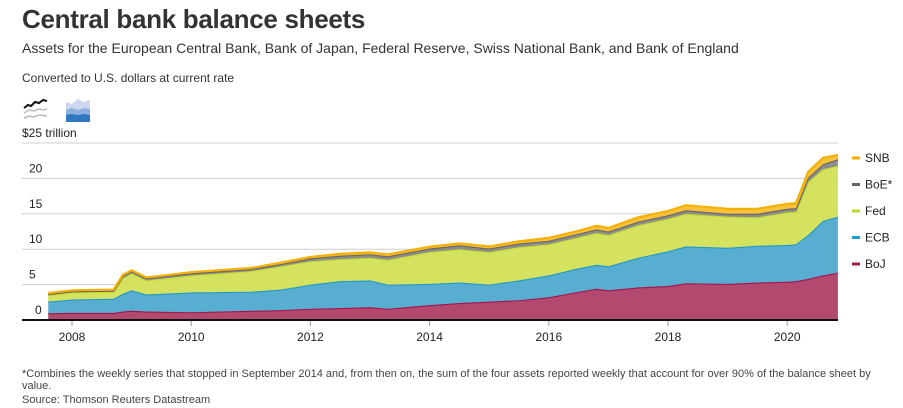 Image resolution: width=903 pixels, height=408 pixels. I want to click on legend-item-fed: Fed, so click(869, 211).